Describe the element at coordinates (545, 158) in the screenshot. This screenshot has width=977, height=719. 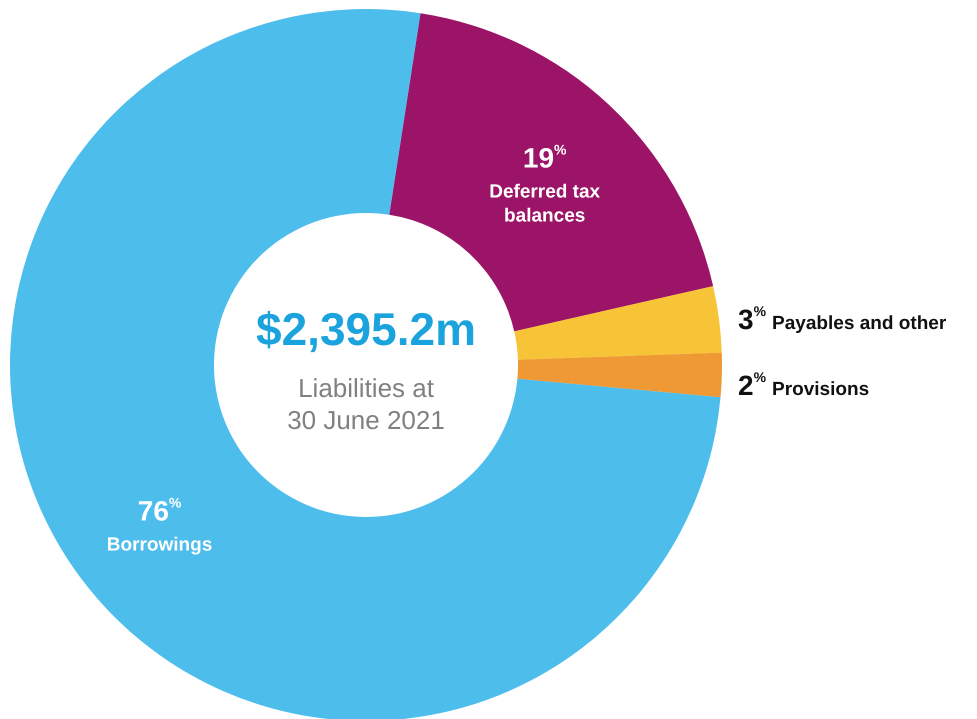
I see `data-label: 19$^{%}$` at that location.